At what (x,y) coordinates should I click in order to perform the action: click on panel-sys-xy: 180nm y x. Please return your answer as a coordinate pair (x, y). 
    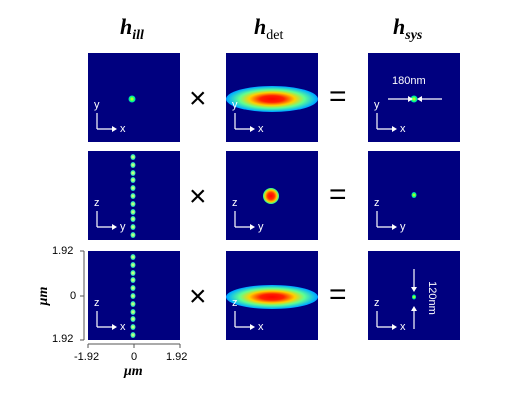
    Looking at the image, I should click on (414, 97).